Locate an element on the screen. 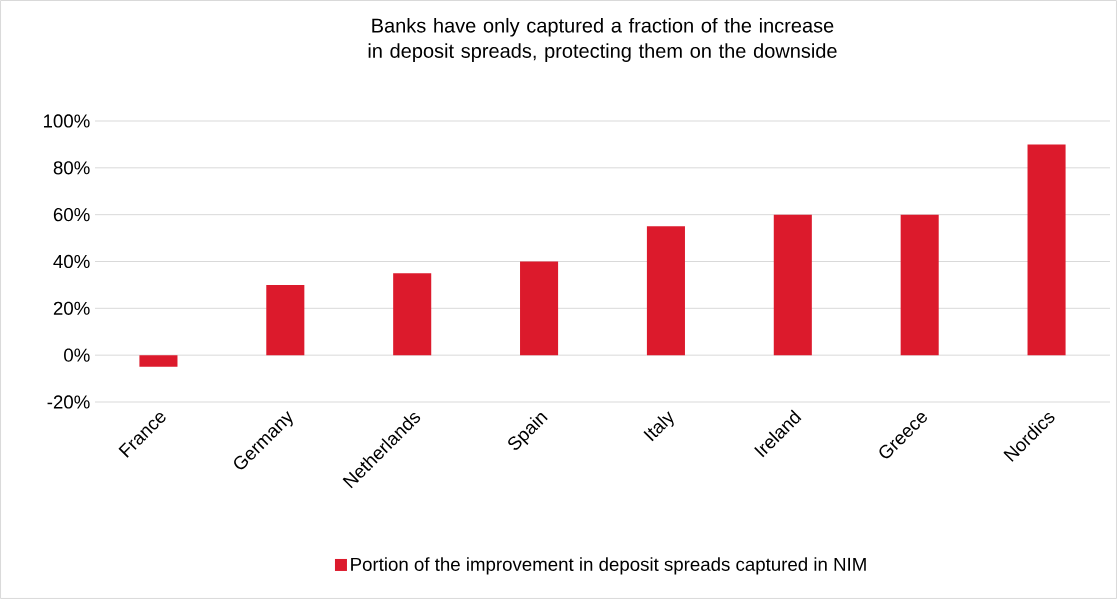 Image resolution: width=1117 pixels, height=599 pixels. y-tick-label: 20% is located at coordinates (71, 308).